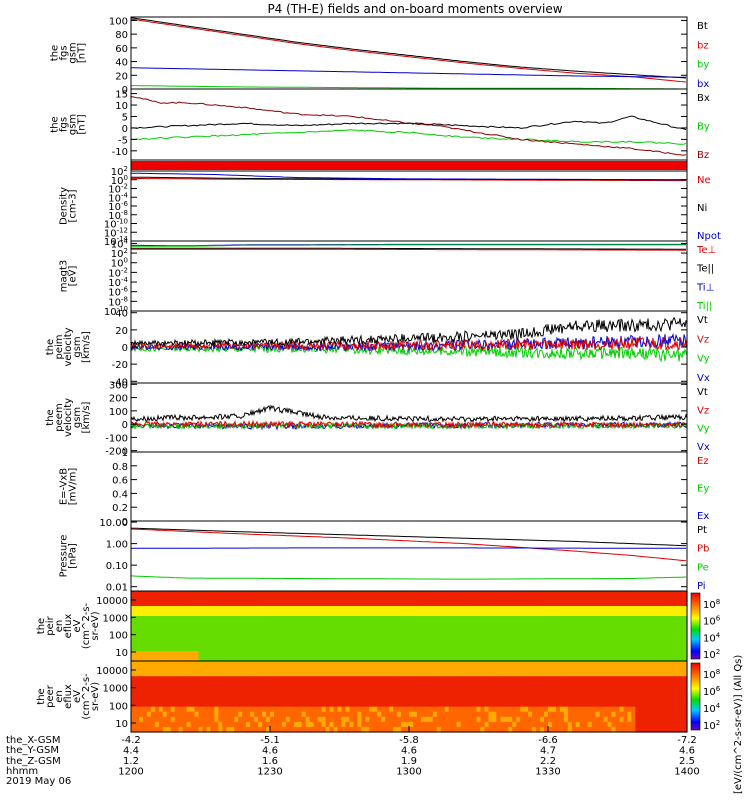 This screenshot has height=800, width=750. I want to click on series-Vy, so click(409, 353).